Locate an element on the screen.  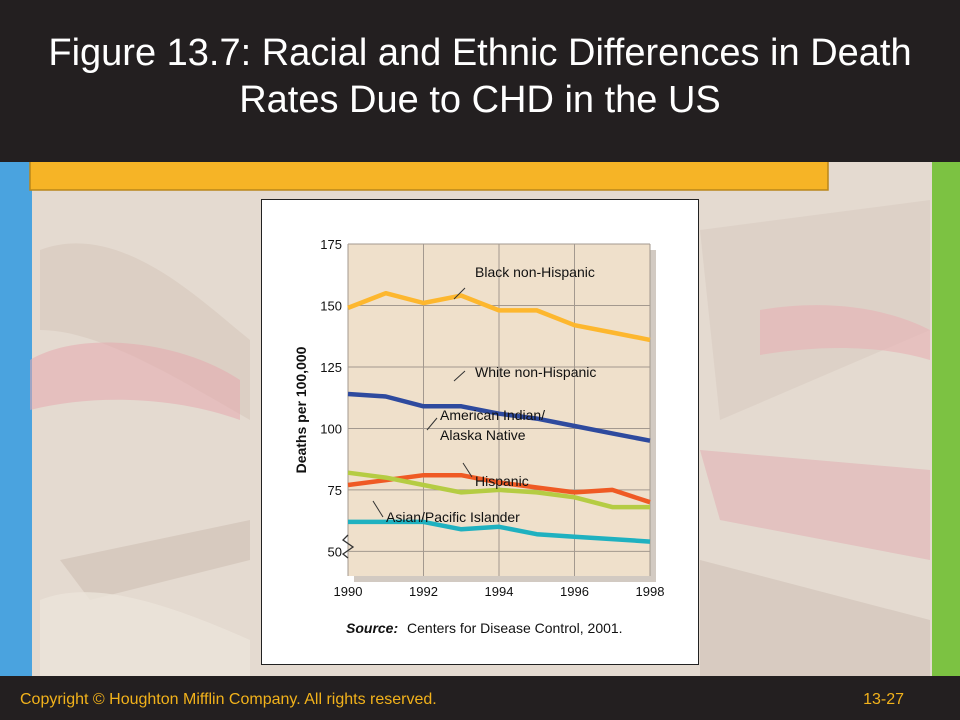
series-label-white-non-hispanic: White non-Hispanic is located at coordinates (535, 372).